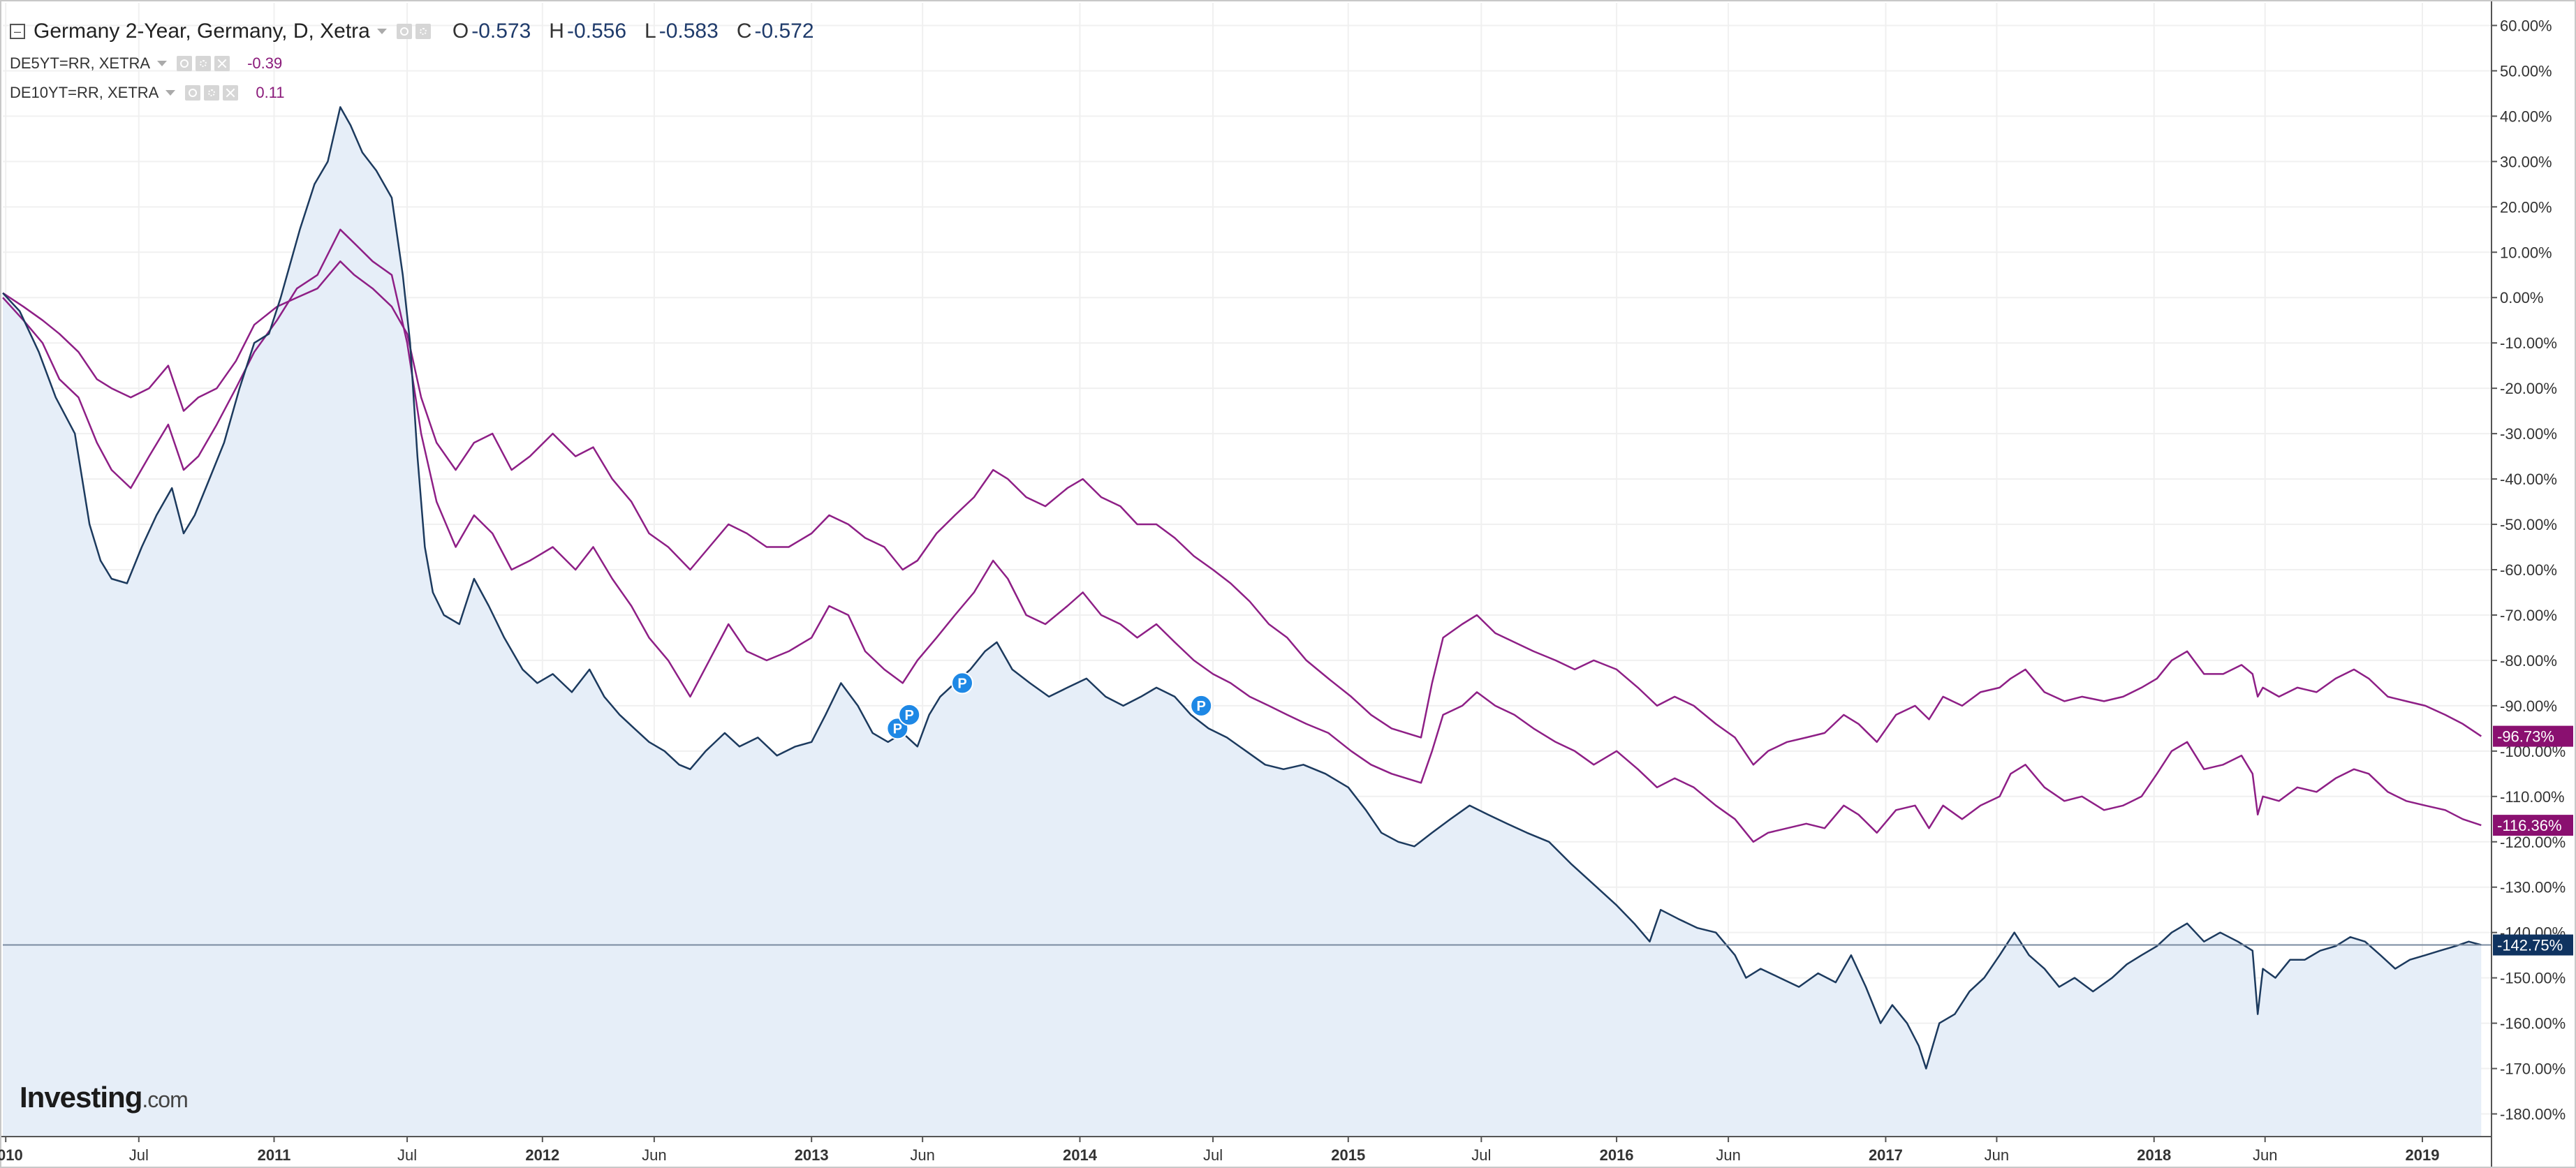 The height and width of the screenshot is (1168, 2576). What do you see at coordinates (2528, 706) in the screenshot?
I see `y-tick-label: -90.00%` at bounding box center [2528, 706].